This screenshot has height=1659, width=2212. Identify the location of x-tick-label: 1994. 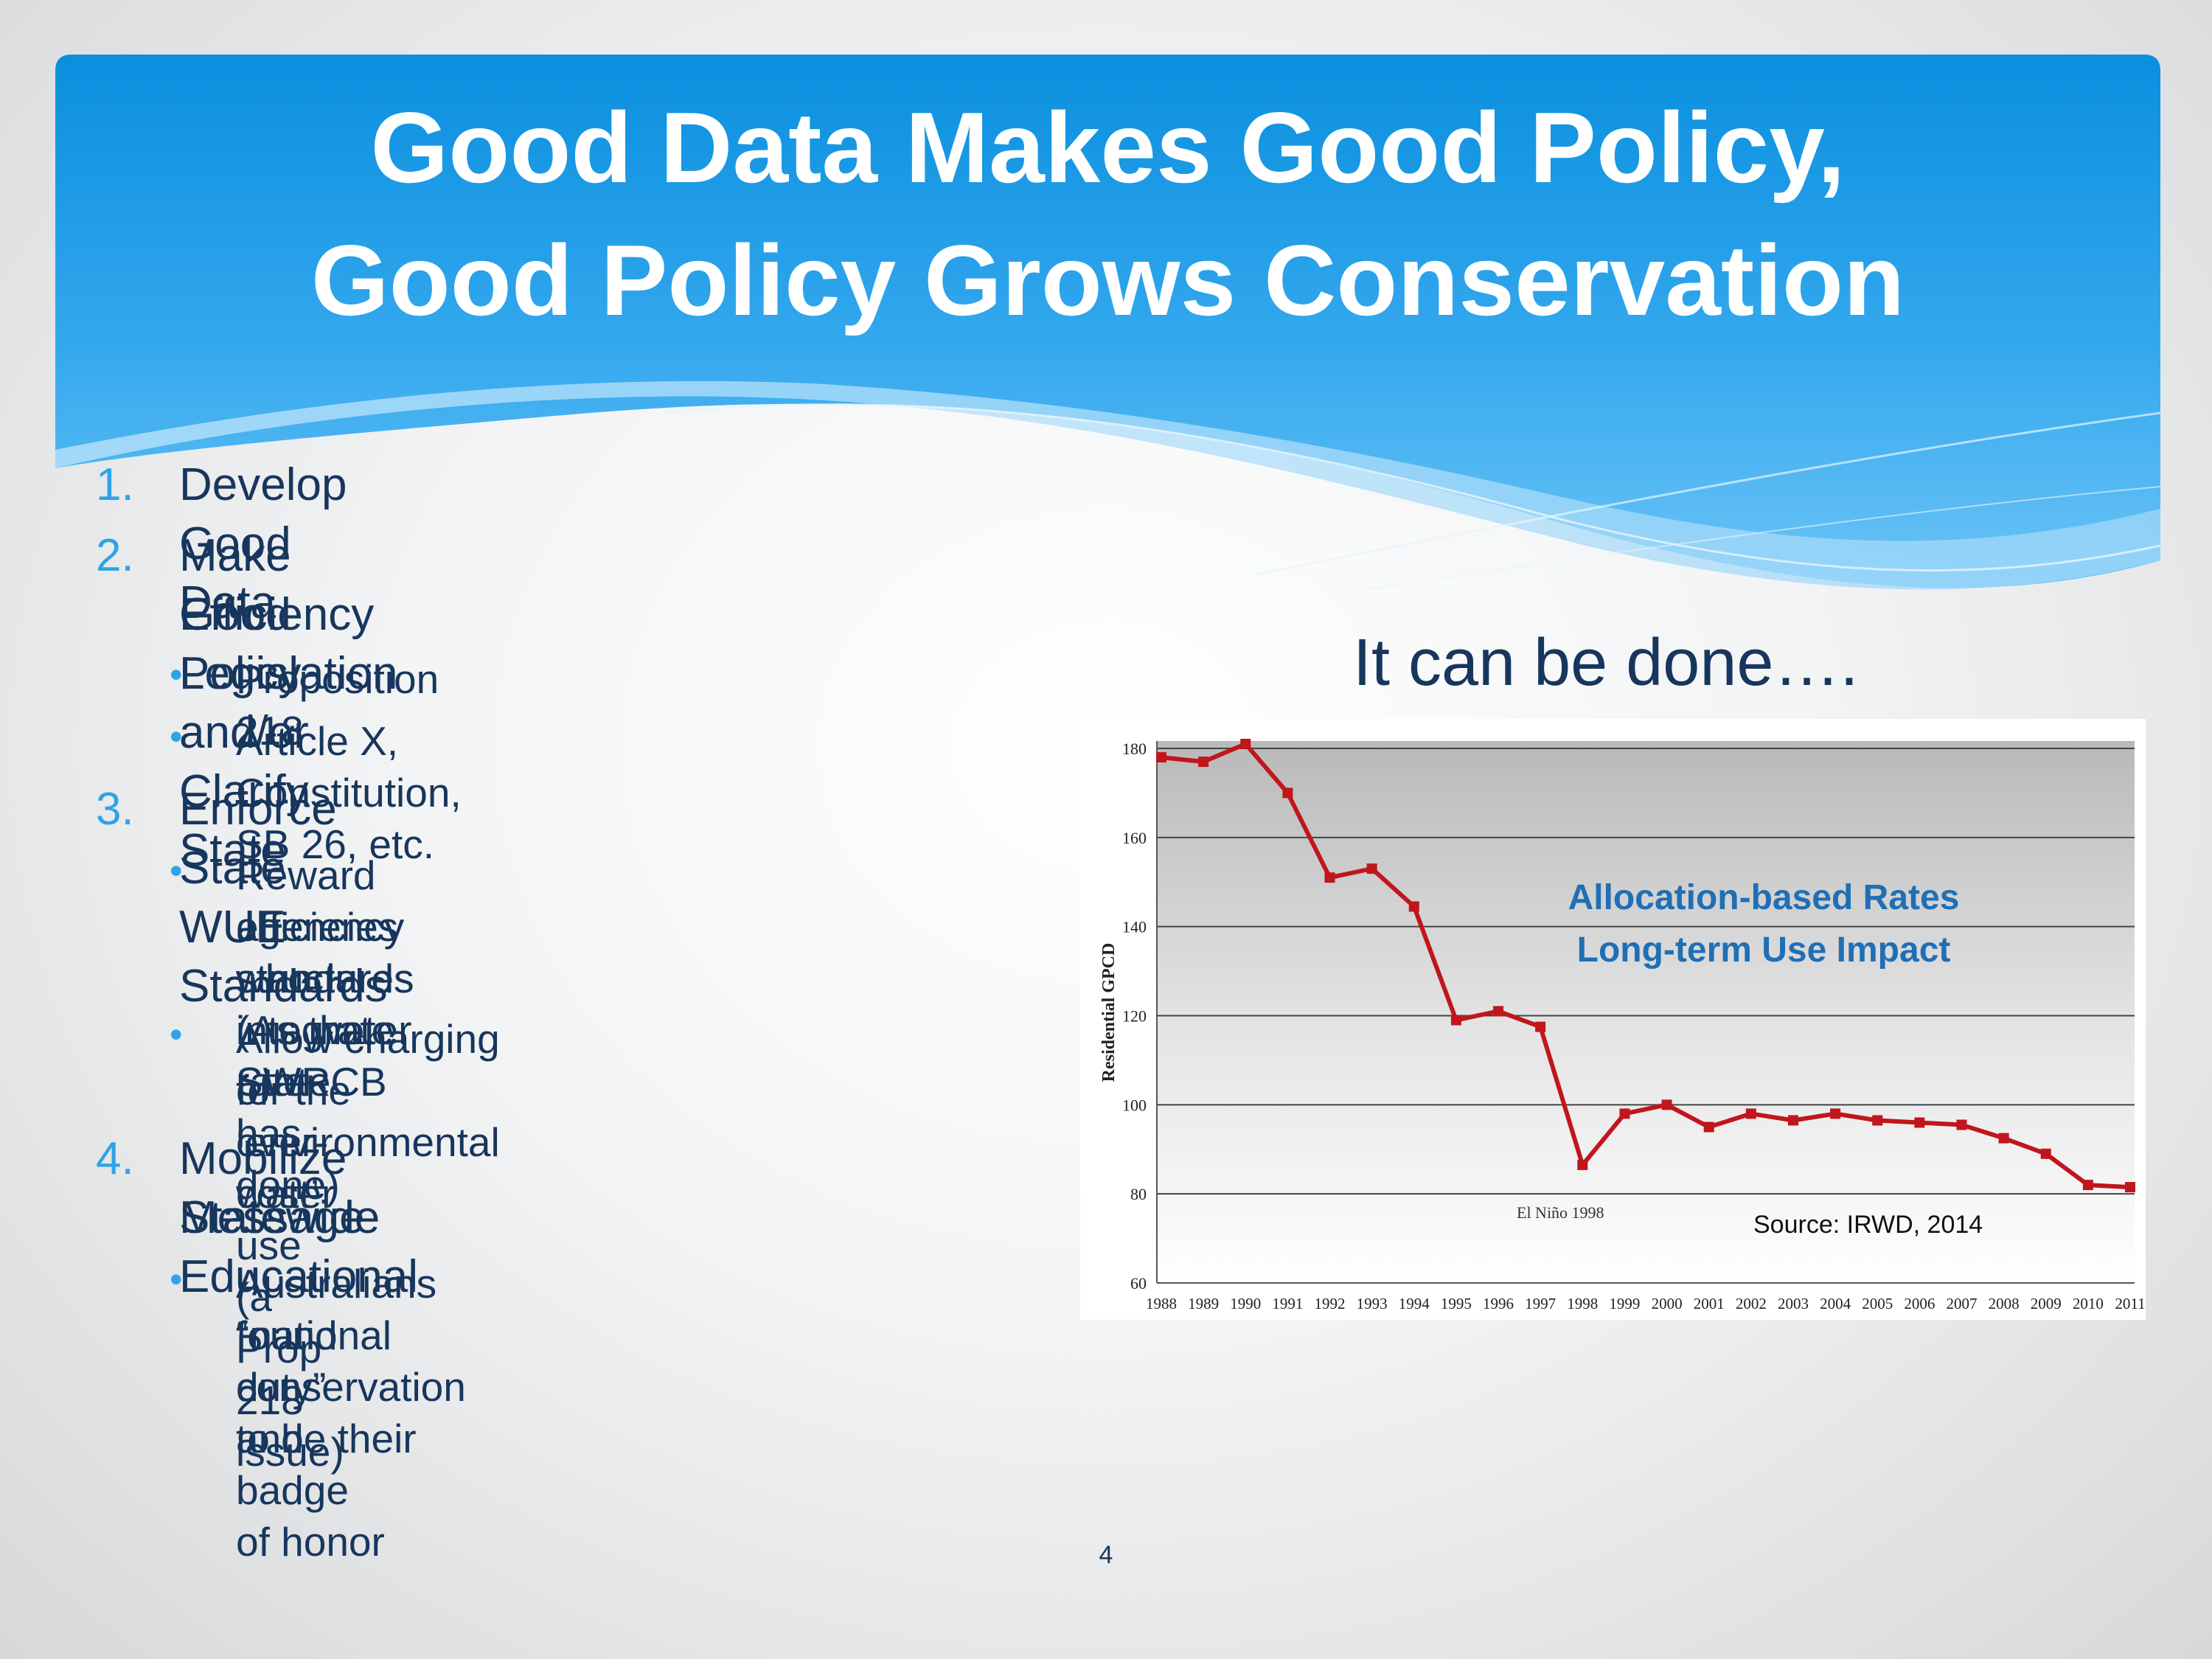
(1414, 1303).